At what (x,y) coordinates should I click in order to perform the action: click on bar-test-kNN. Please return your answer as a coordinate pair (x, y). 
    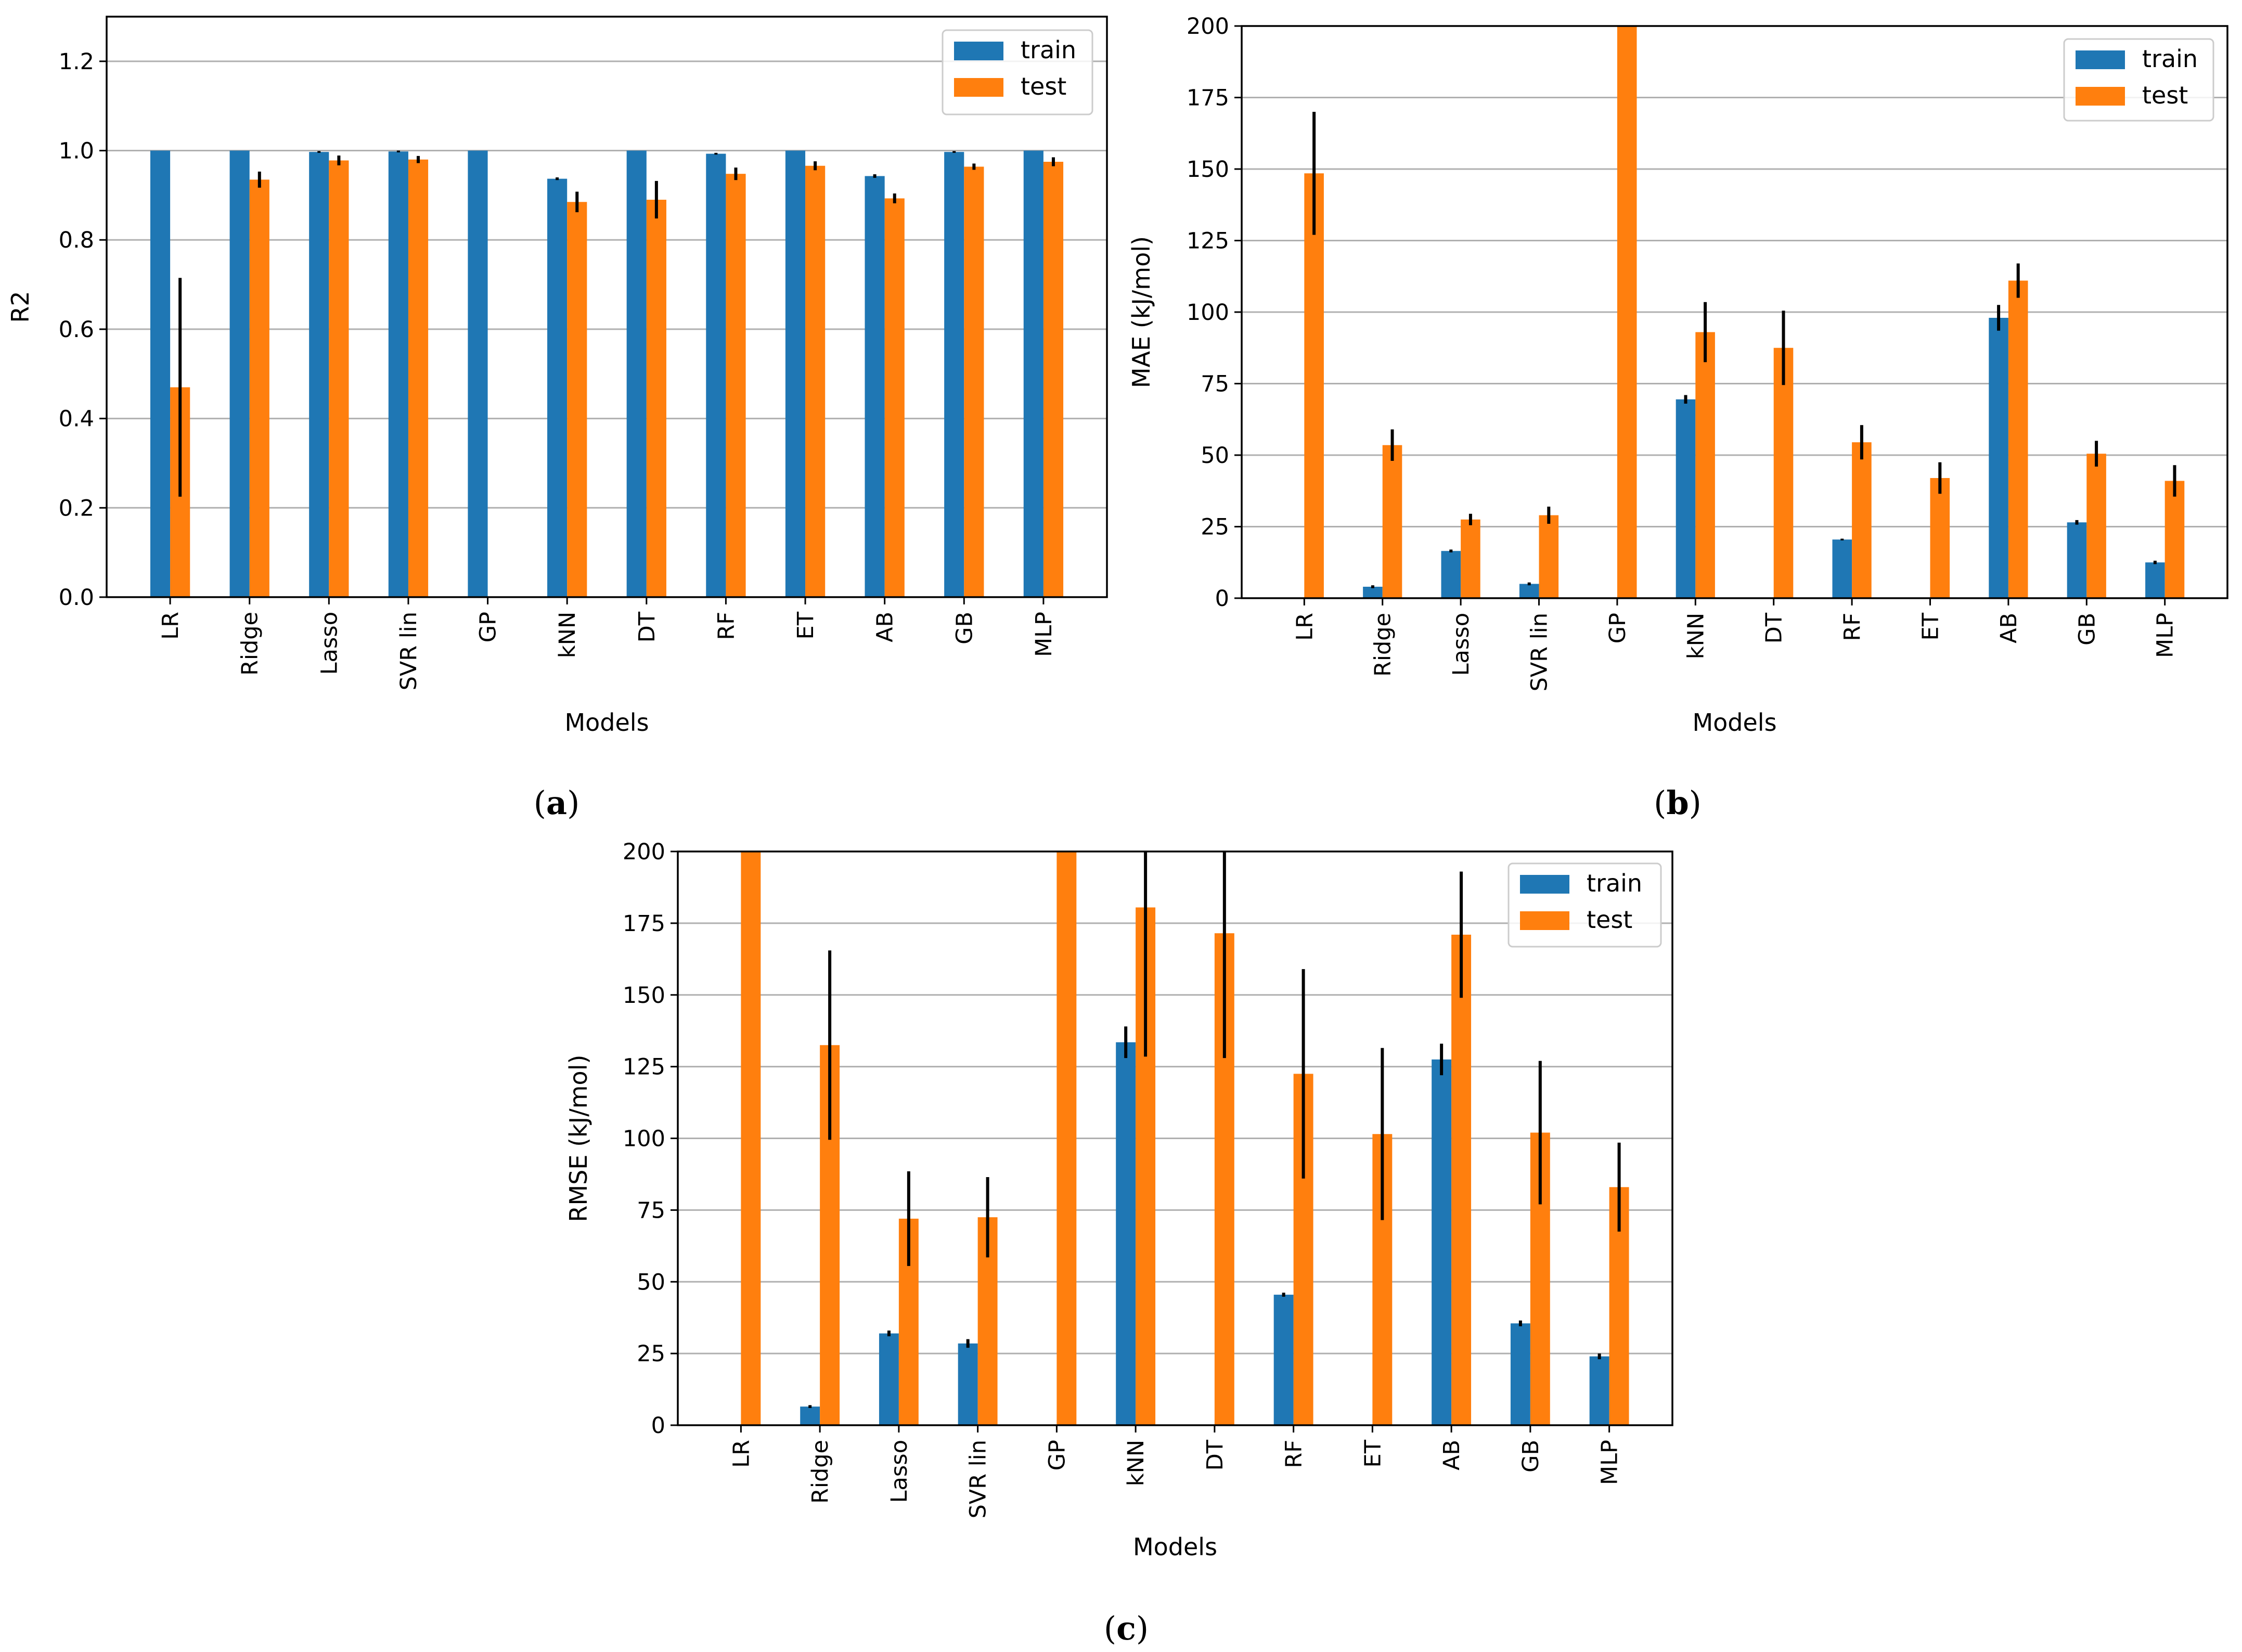
    Looking at the image, I should click on (577, 399).